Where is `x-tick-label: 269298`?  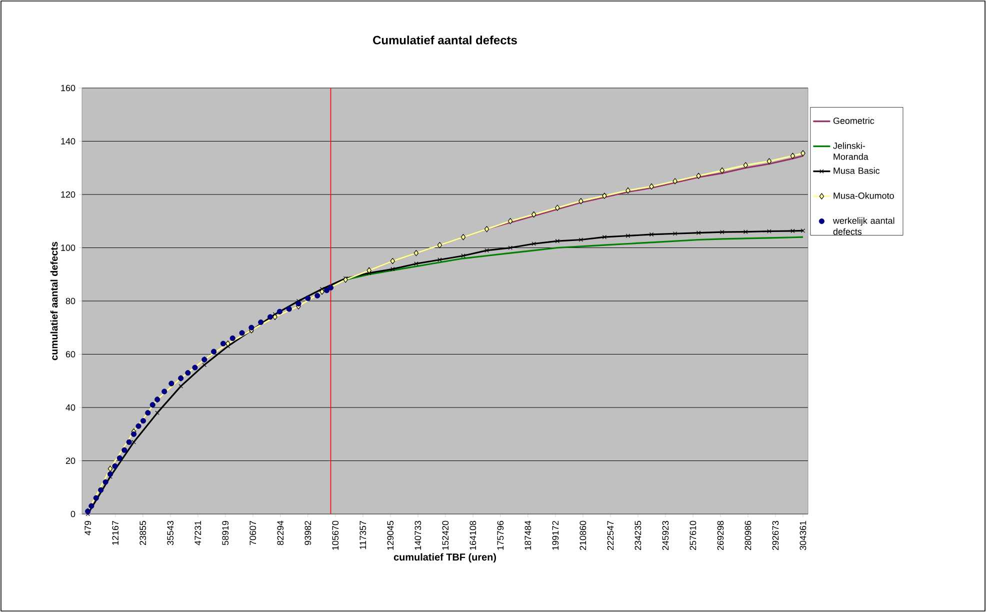 x-tick-label: 269298 is located at coordinates (720, 535).